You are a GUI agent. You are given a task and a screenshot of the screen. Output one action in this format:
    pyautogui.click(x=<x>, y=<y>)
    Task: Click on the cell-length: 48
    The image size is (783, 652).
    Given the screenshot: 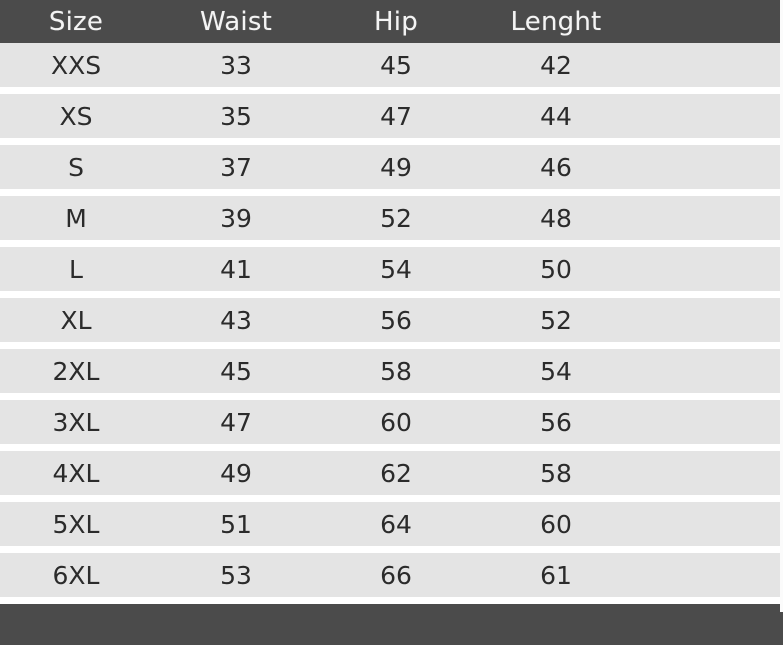 What is the action you would take?
    pyautogui.click(x=556, y=218)
    